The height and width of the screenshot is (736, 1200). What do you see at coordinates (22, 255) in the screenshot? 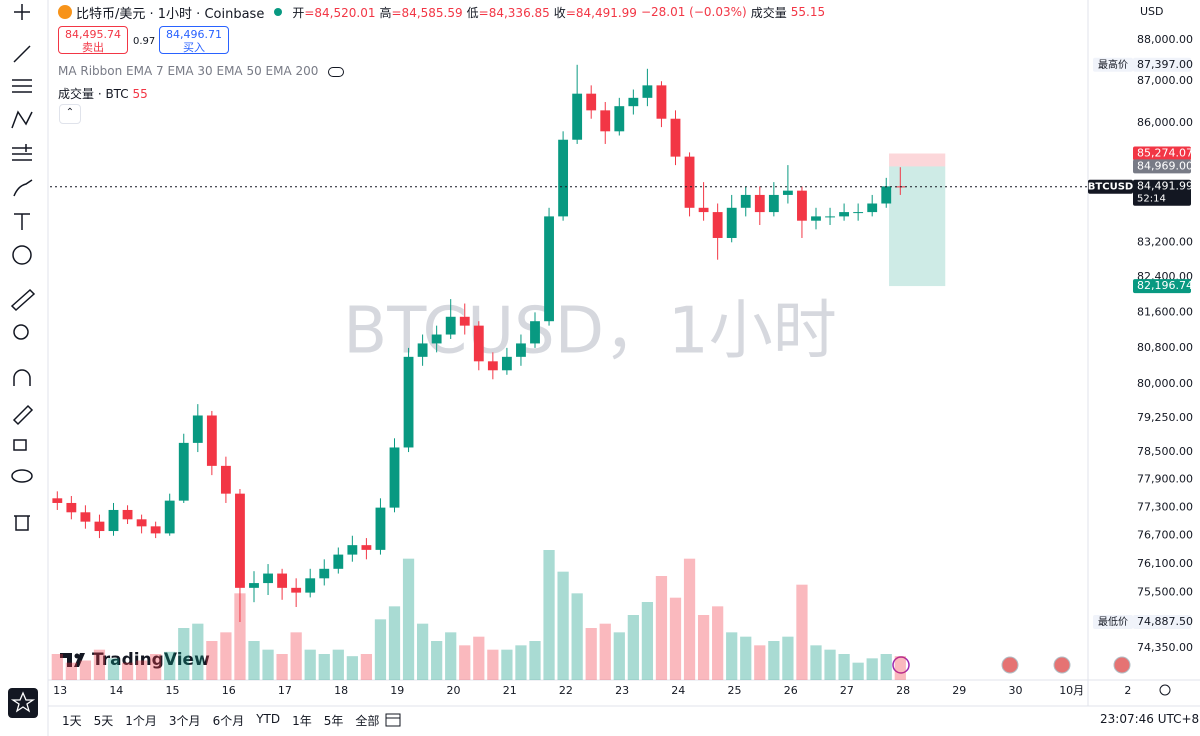
I see `emoji-tool` at bounding box center [22, 255].